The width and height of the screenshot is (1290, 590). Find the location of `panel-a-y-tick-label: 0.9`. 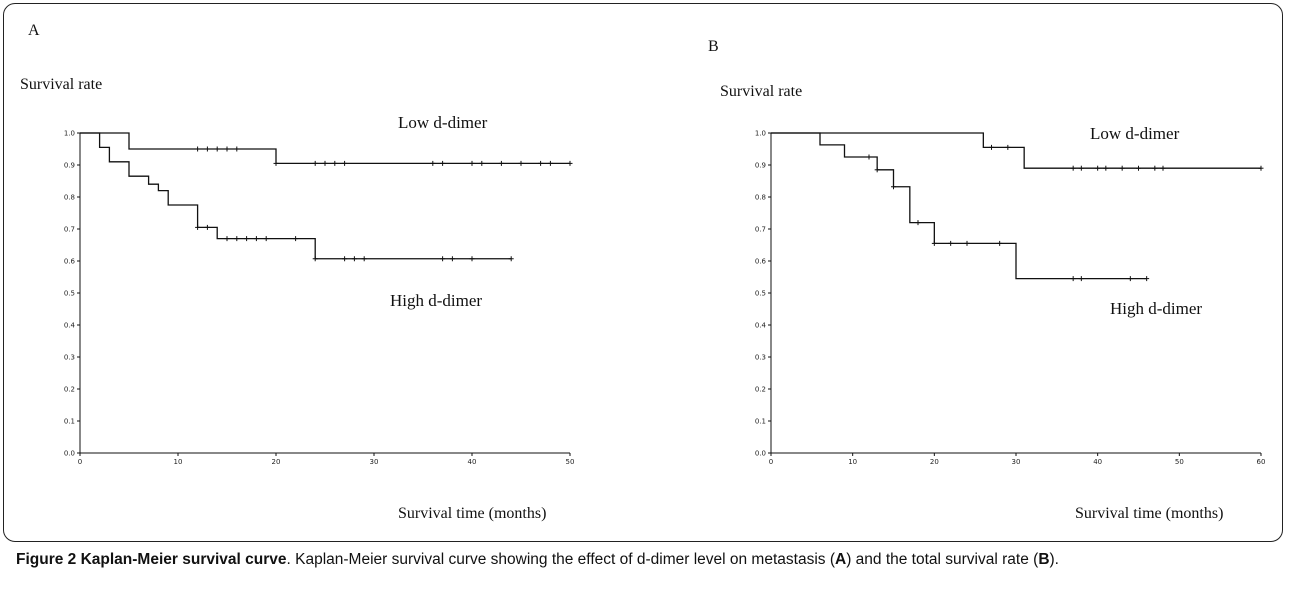

panel-a-y-tick-label: 0.9 is located at coordinates (69, 166).